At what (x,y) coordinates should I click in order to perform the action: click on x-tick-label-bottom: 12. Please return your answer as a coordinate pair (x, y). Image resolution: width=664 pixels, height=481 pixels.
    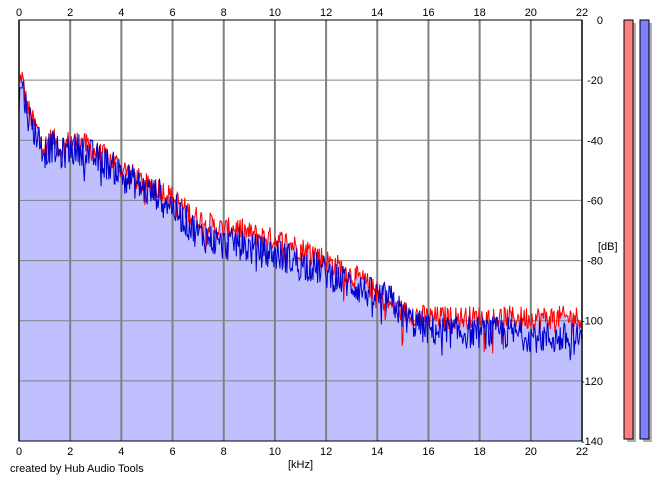
    Looking at the image, I should click on (326, 452).